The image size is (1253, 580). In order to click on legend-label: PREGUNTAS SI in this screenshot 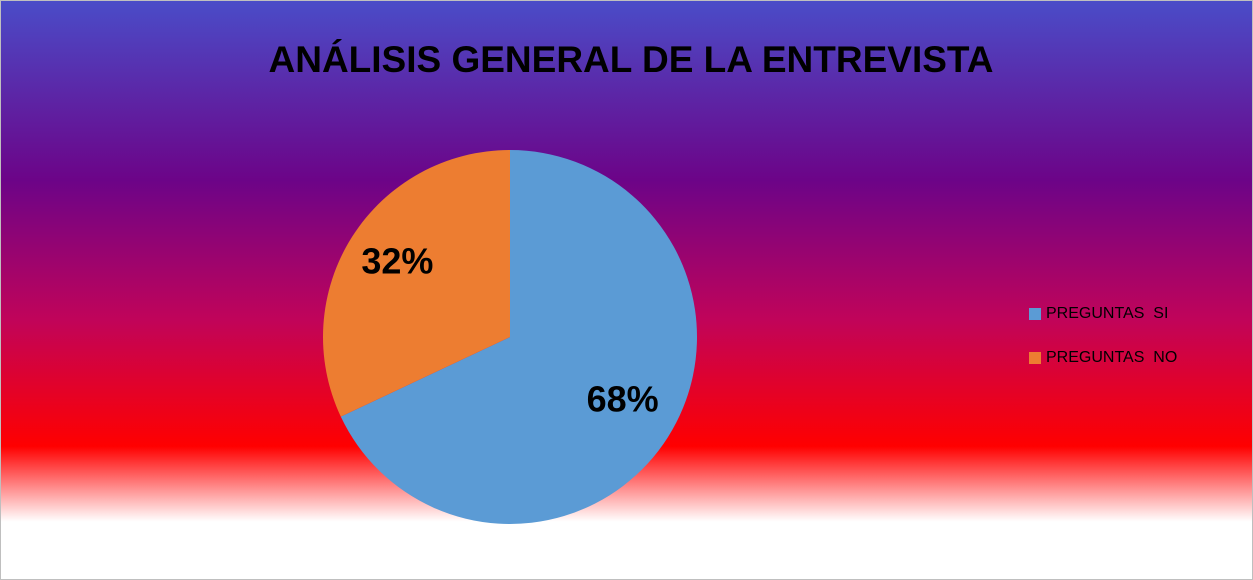, I will do `click(1107, 313)`.